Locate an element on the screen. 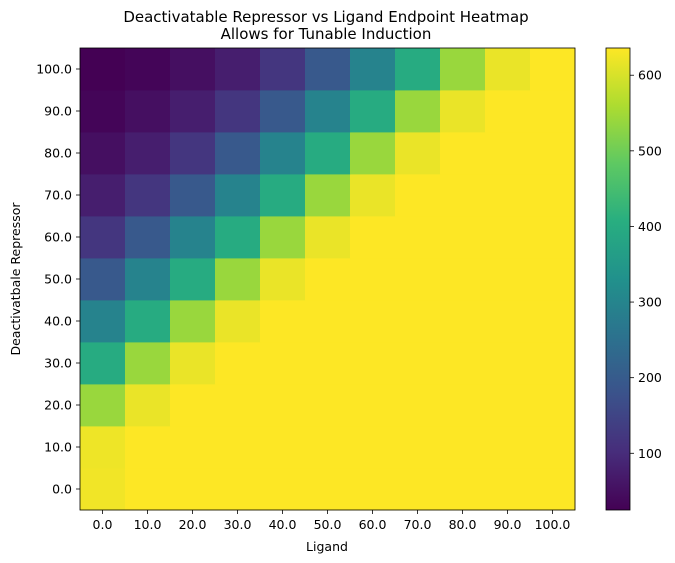 This screenshot has height=563, width=675. x-axis-label: Ligand is located at coordinates (327, 546).